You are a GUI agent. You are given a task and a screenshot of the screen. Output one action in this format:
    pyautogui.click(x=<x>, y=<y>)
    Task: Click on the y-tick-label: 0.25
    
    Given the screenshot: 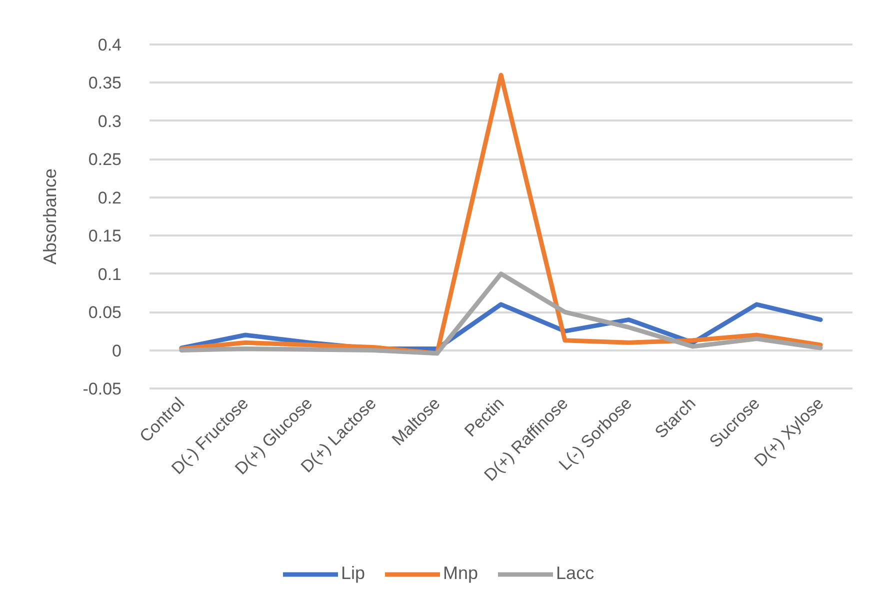 What is the action you would take?
    pyautogui.click(x=105, y=160)
    